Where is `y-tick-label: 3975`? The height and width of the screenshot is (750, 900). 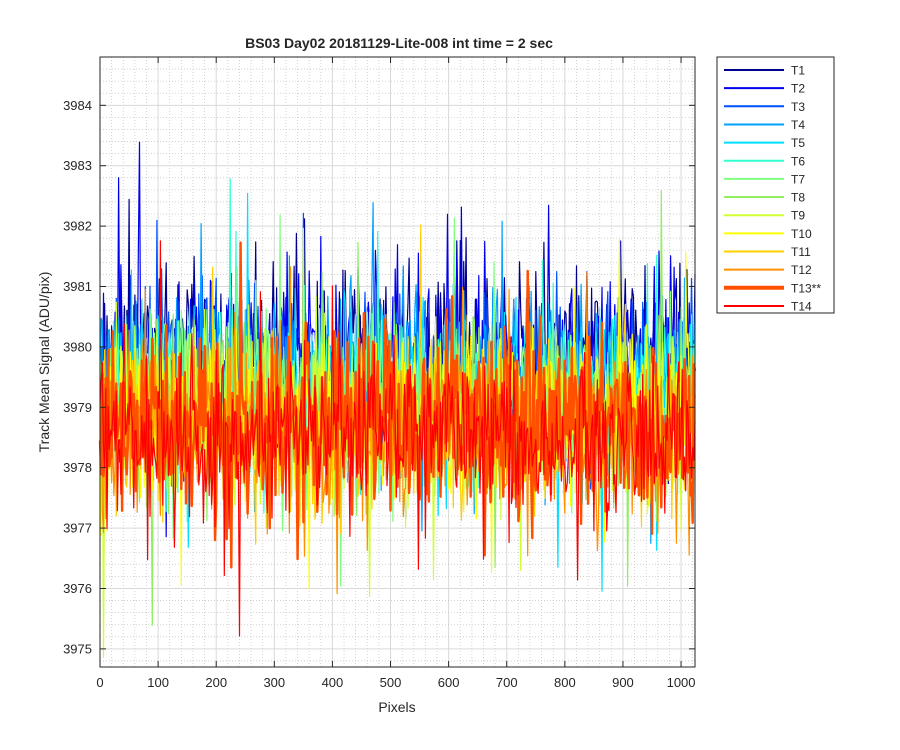
y-tick-label: 3975 is located at coordinates (77, 648).